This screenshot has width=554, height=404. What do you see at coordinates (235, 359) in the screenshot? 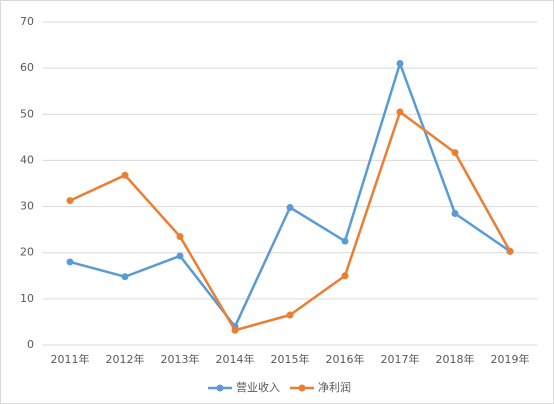
I see `x-tick-label: 2014年` at bounding box center [235, 359].